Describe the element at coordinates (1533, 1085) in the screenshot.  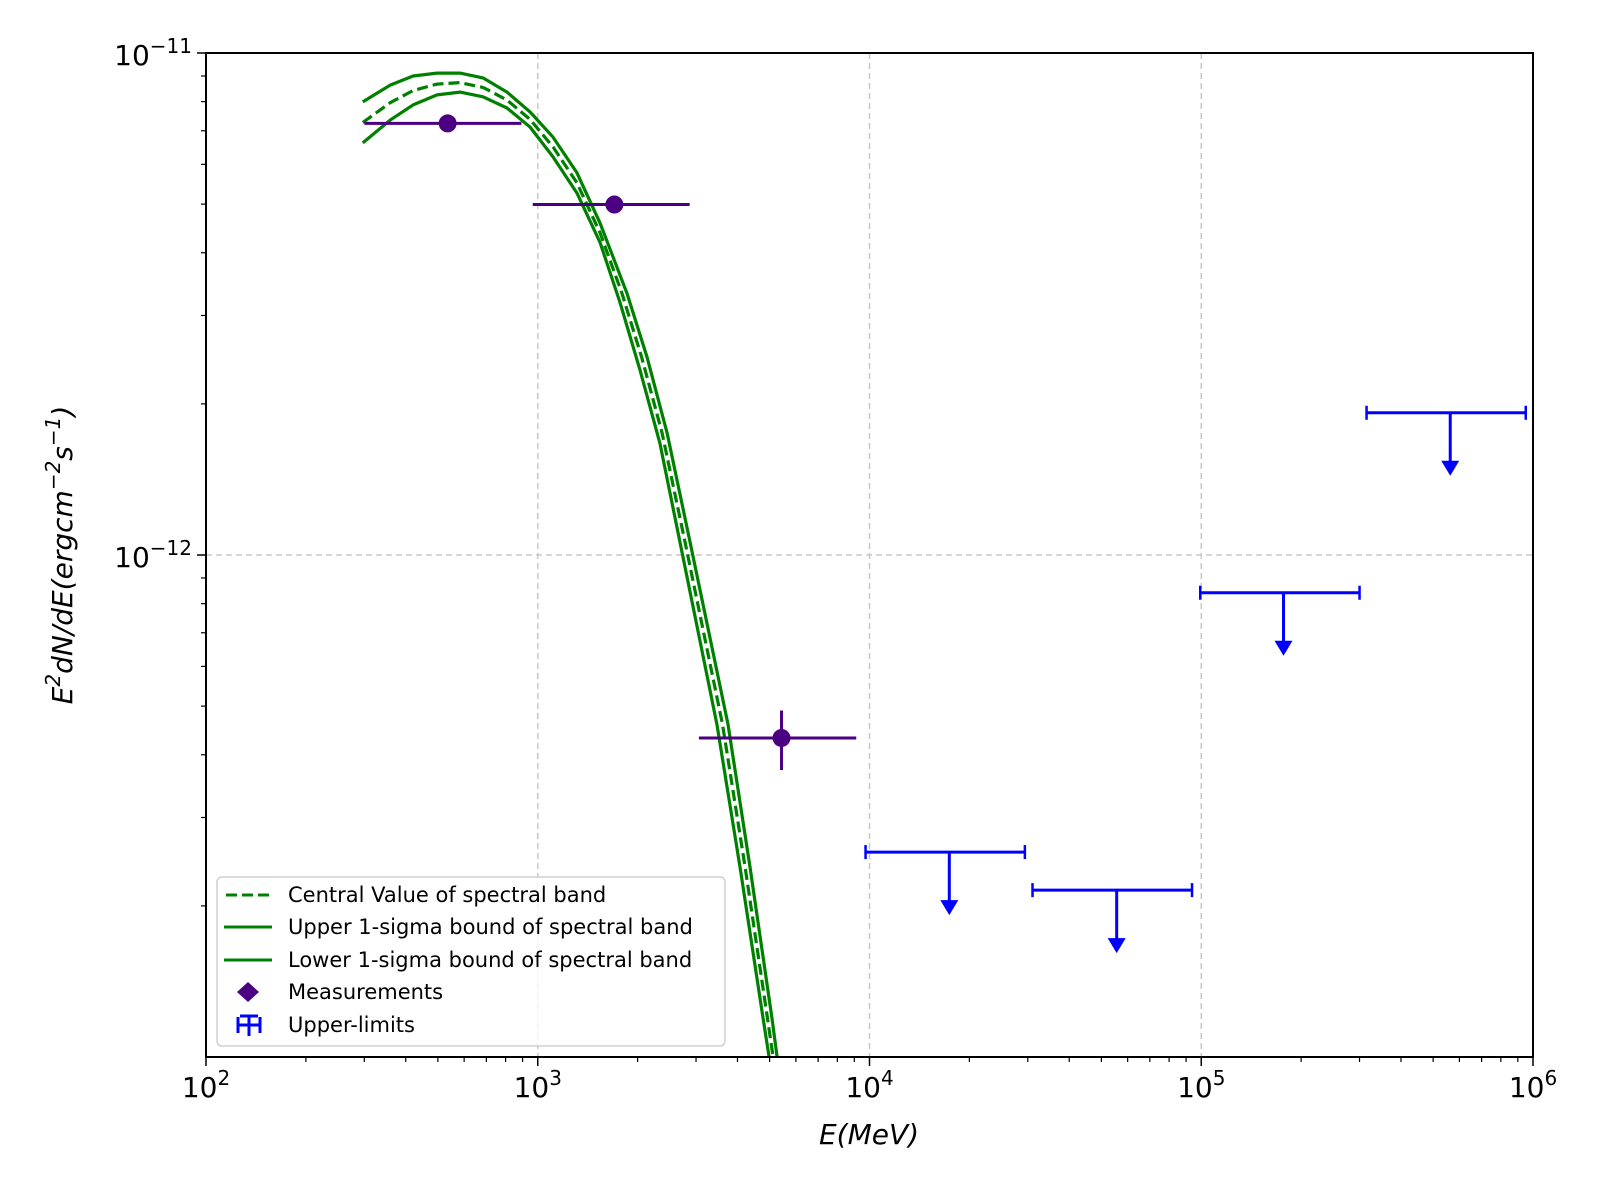
I see `x-tick-label: 10⁶` at that location.